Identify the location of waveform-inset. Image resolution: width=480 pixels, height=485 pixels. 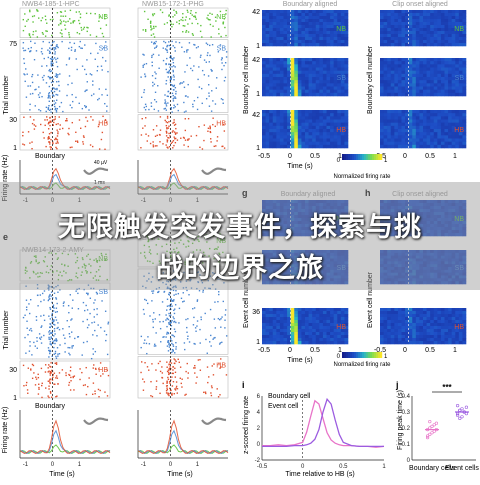
(214, 171).